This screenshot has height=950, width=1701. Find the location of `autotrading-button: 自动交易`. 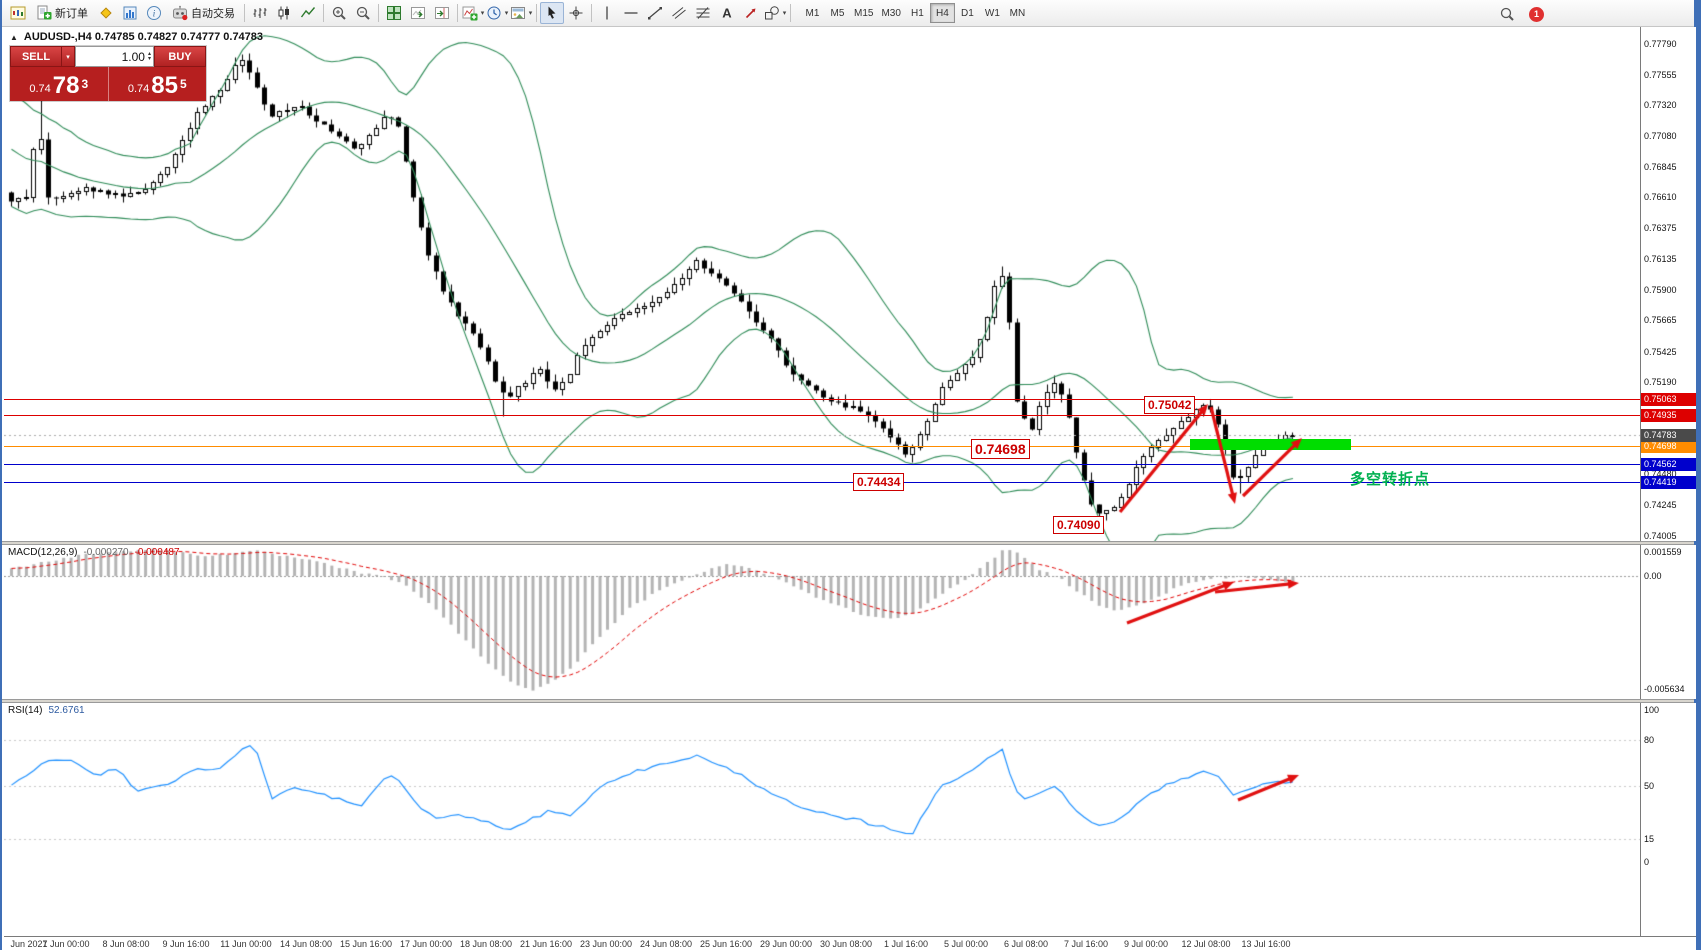

autotrading-button: 自动交易 is located at coordinates (203, 13).